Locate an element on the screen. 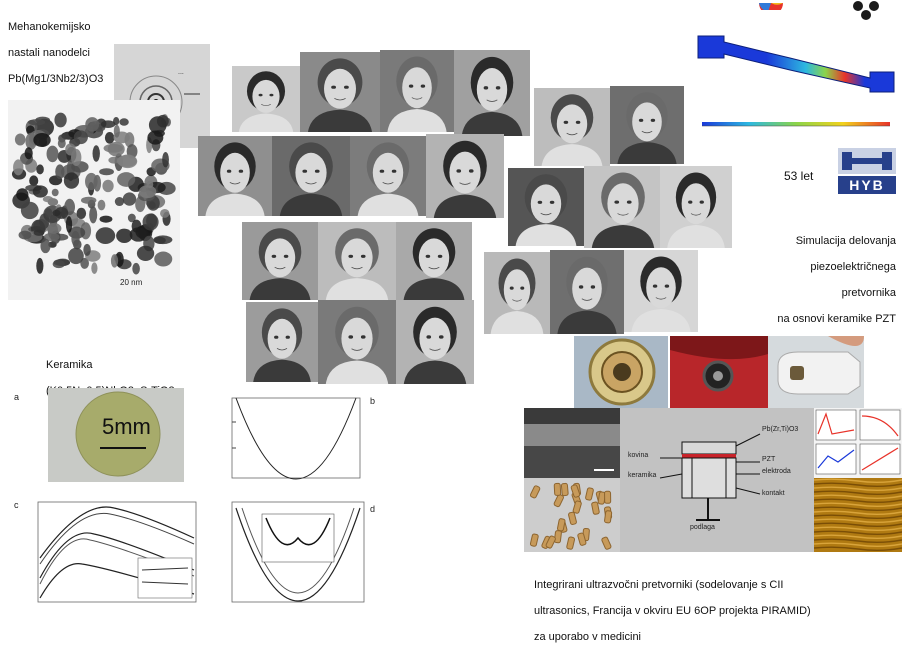  diagram-label: keramika is located at coordinates (642, 475).